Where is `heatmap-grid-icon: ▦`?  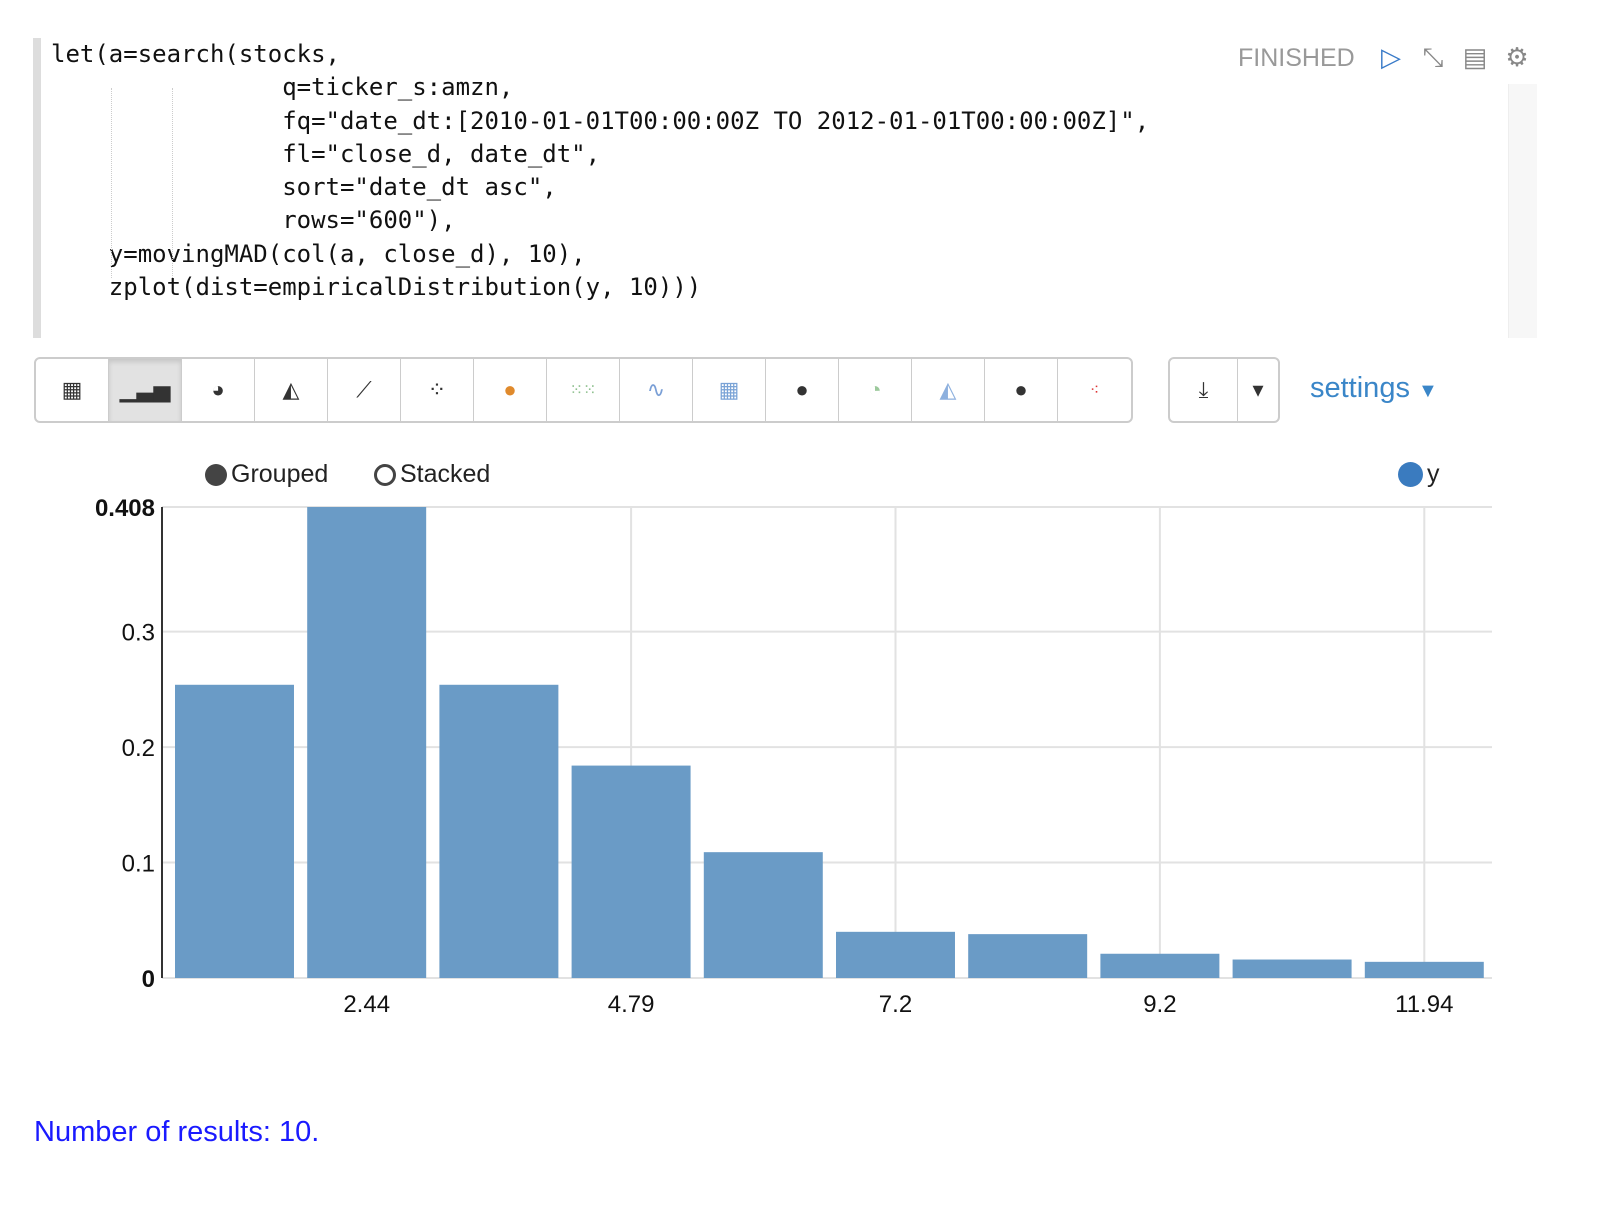
heatmap-grid-icon: ▦ is located at coordinates (729, 390).